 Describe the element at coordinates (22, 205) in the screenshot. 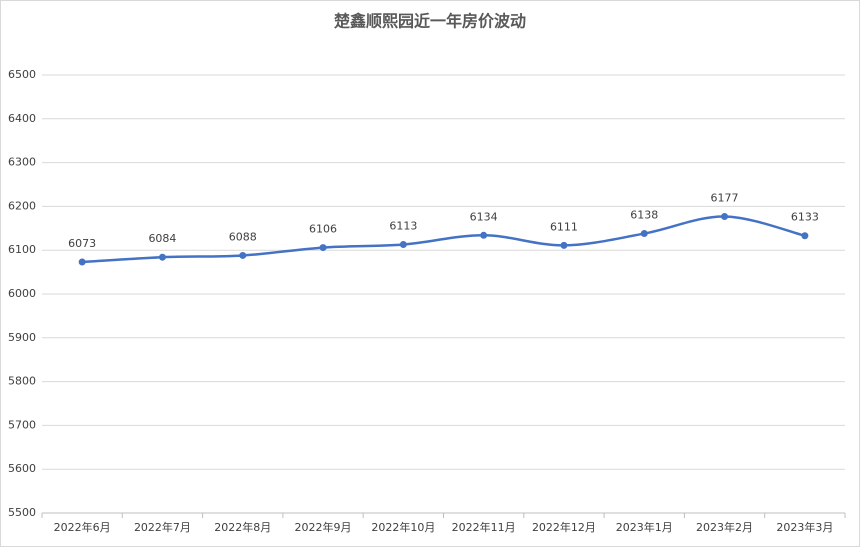

I see `y-tick-label: 6200` at that location.